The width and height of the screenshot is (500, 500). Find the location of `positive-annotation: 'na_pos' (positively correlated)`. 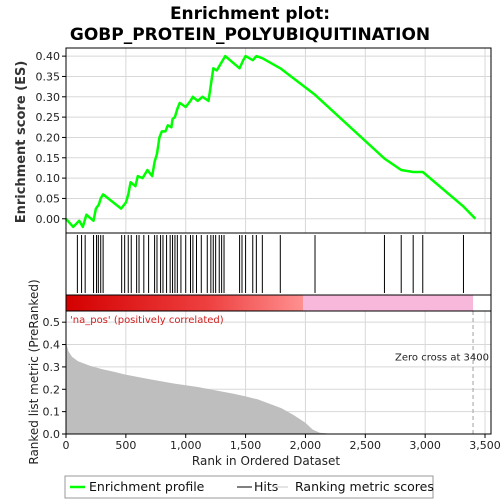

positive-annotation: 'na_pos' (positively correlated) is located at coordinates (147, 320).